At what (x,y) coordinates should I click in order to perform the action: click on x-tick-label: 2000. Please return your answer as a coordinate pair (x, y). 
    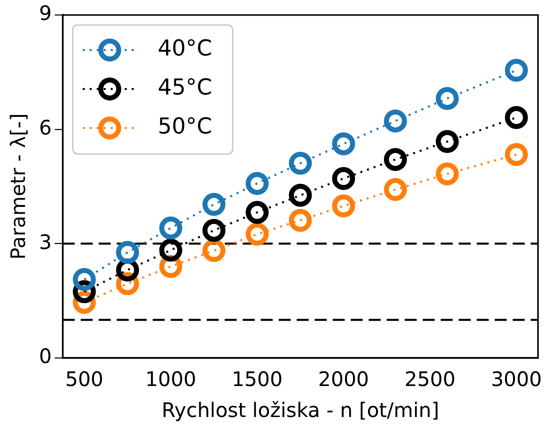
    Looking at the image, I should click on (344, 379).